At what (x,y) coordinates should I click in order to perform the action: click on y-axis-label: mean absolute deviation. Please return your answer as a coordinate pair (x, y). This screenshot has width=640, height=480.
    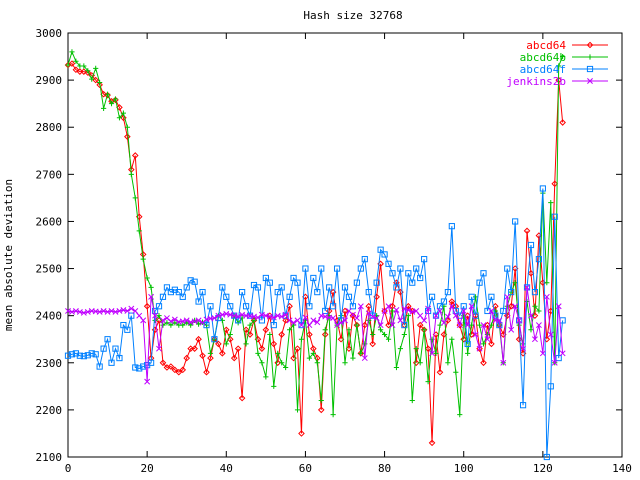
    Looking at the image, I should click on (8, 255).